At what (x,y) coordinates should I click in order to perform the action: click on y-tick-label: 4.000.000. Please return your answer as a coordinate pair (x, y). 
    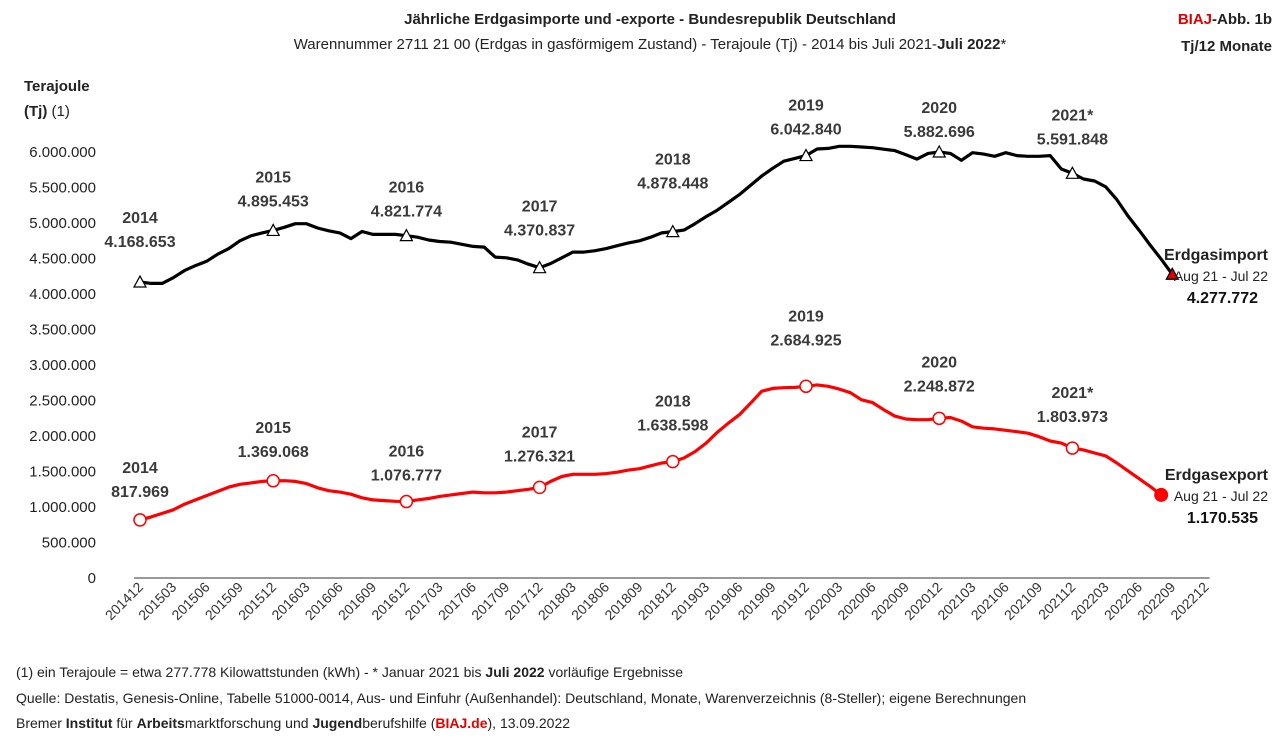
    Looking at the image, I should click on (62, 294).